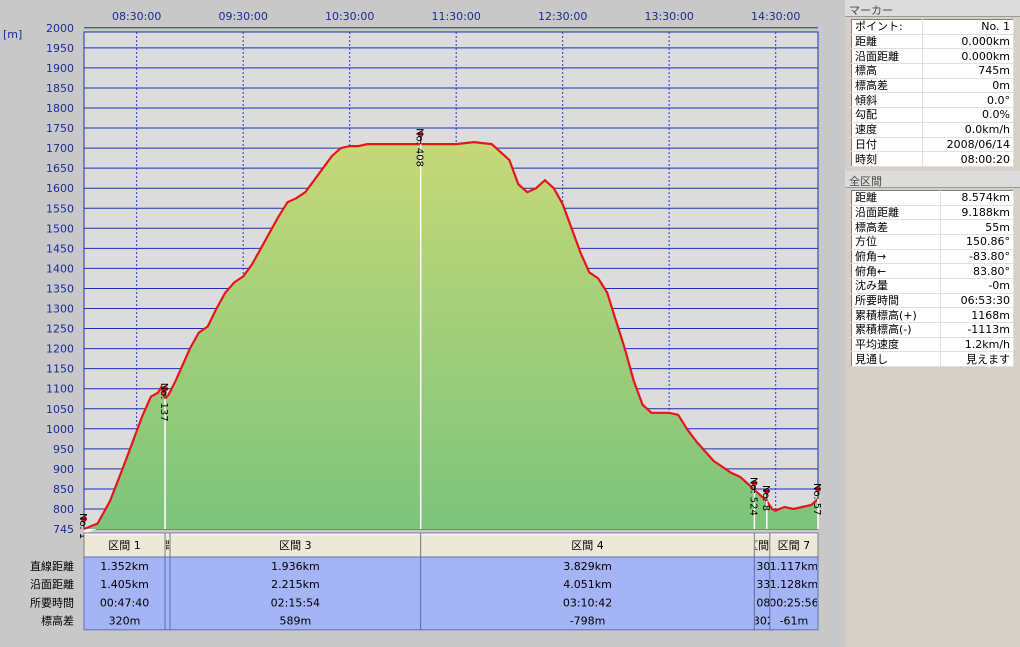 This screenshot has width=1020, height=647. I want to click on segment-header-label: 区間 1, so click(124, 545).